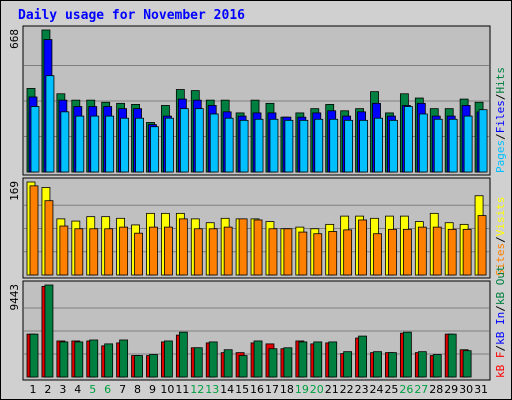 The width and height of the screenshot is (512, 400). Describe the element at coordinates (131, 15) in the screenshot. I see `chart-title: Daily usage for November 2016` at that location.